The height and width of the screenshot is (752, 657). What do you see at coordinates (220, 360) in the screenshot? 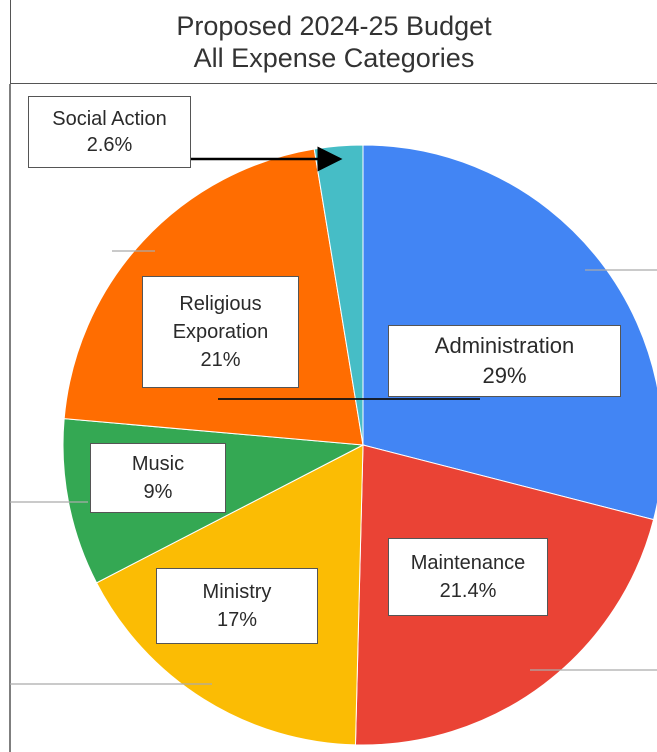
I see `slice-value-religious-exporation: 21%` at bounding box center [220, 360].